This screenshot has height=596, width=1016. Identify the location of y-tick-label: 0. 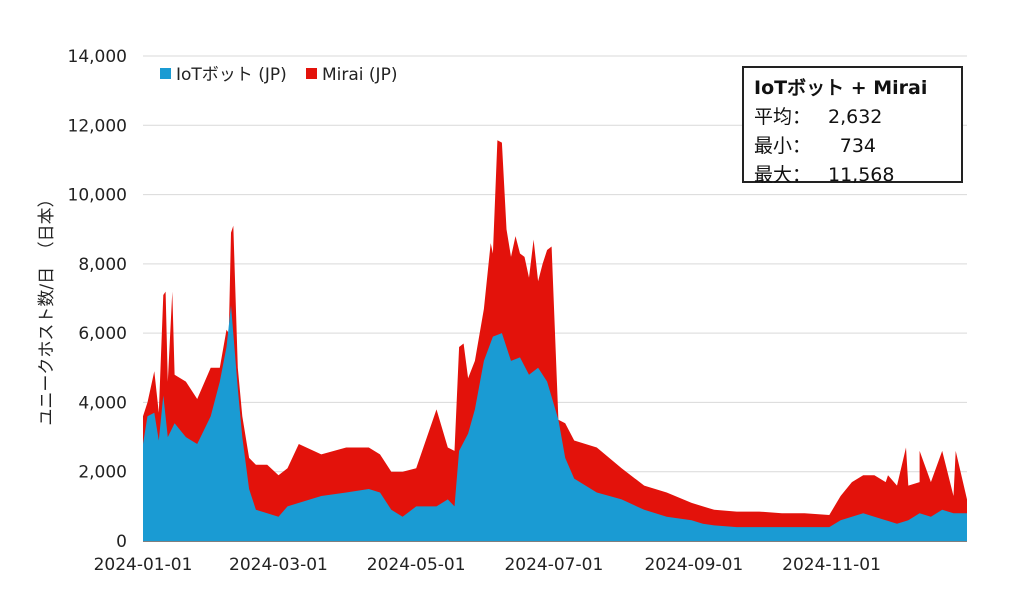
(121, 542).